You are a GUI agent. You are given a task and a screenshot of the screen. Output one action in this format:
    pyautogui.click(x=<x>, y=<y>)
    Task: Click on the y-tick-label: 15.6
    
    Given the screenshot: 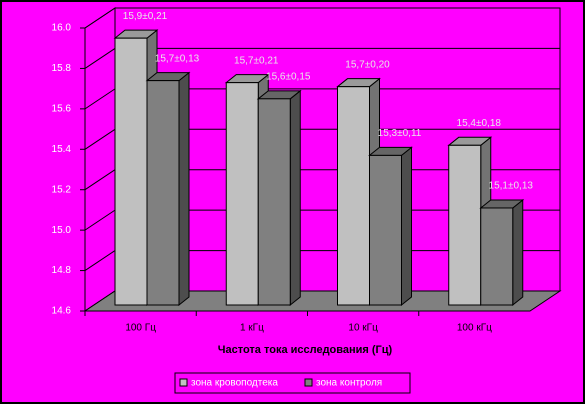 What is the action you would take?
    pyautogui.click(x=62, y=108)
    